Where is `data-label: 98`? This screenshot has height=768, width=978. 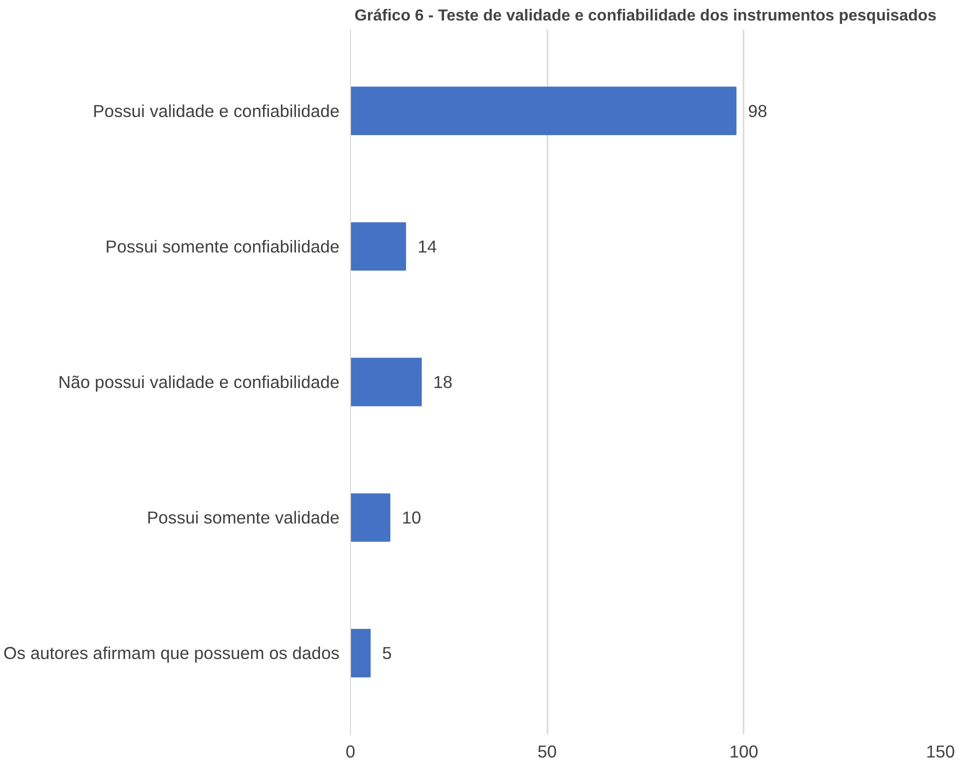 data-label: 98 is located at coordinates (758, 110).